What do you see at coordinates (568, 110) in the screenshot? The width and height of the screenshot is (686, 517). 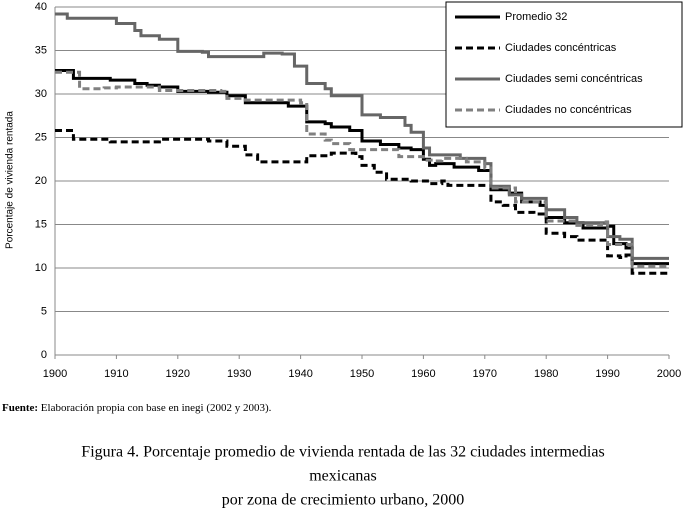 I see `legend-label: Ciudades no concéntricas` at bounding box center [568, 110].